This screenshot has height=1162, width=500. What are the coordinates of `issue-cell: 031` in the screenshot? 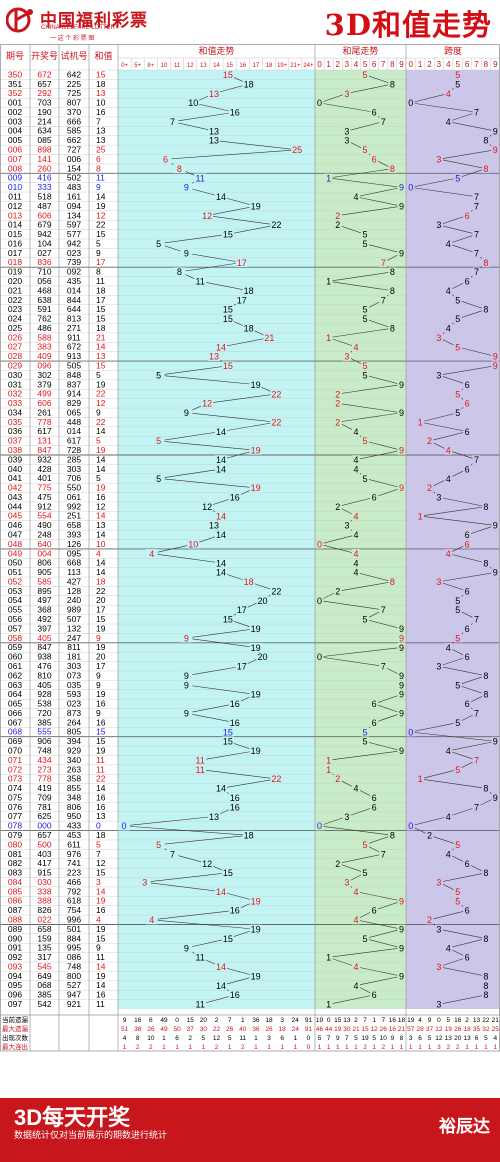 It's located at (15, 384).